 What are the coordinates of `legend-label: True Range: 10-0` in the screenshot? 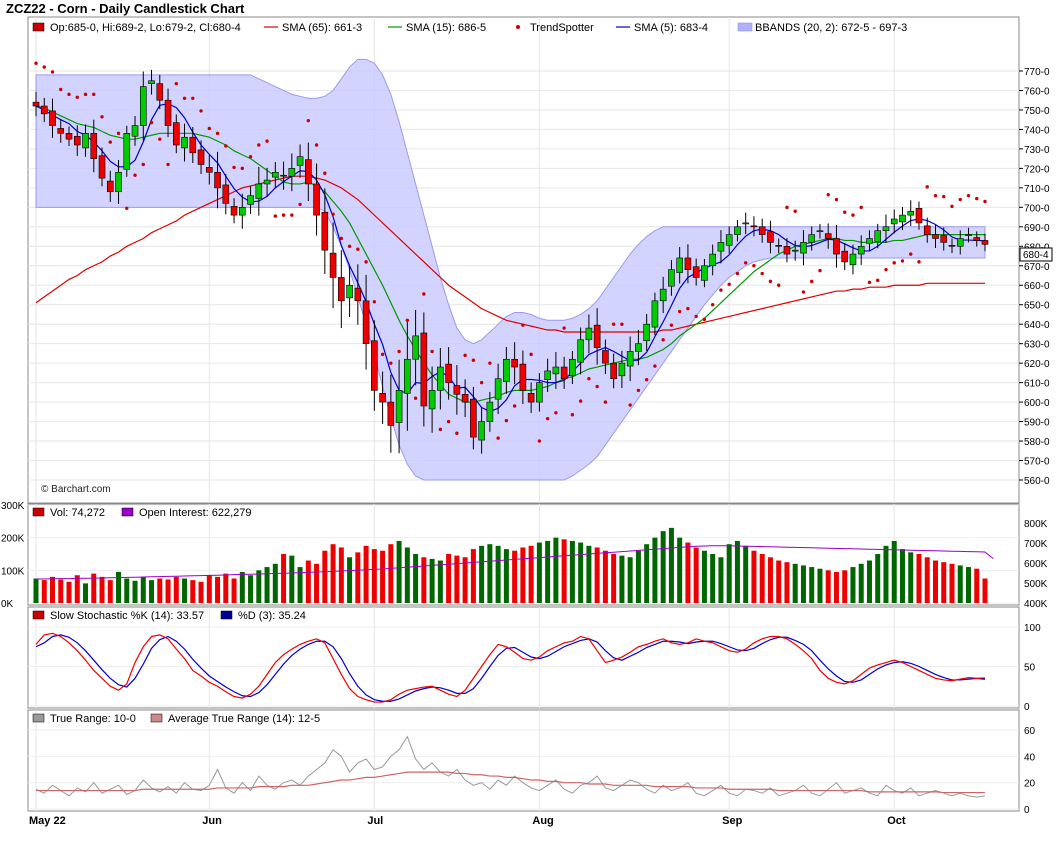 It's located at (93, 719).